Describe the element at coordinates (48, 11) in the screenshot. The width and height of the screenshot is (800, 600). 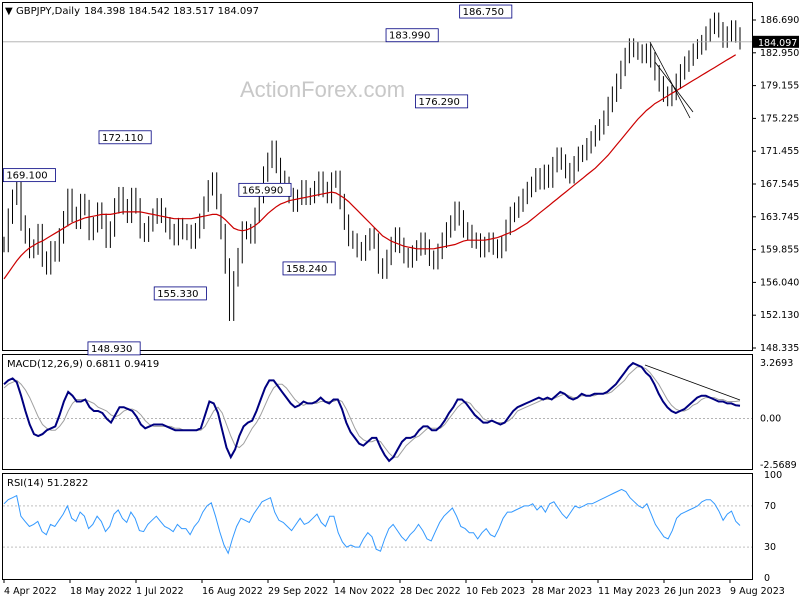
I see `chart-symbol: GBPJPY,Daily` at that location.